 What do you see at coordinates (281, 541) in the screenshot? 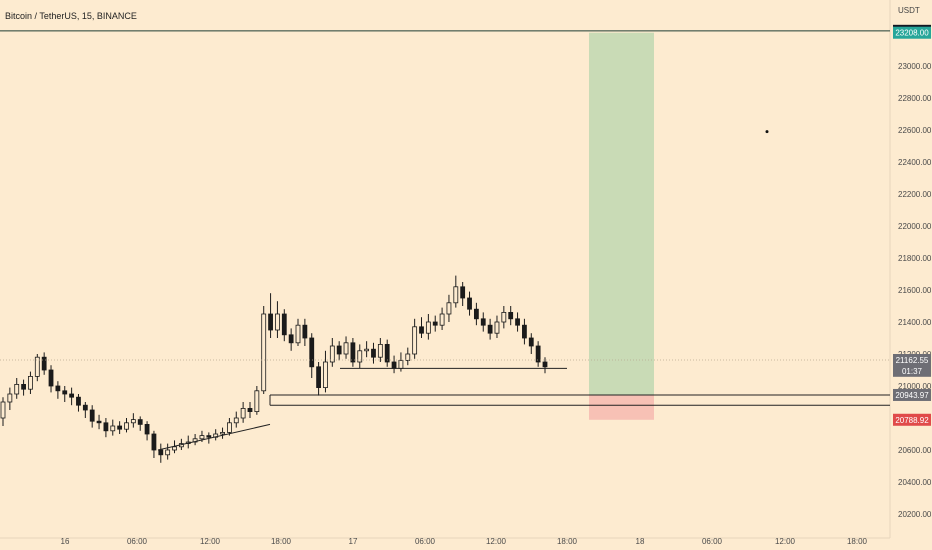
I see `x-tick-label: 18:00` at bounding box center [281, 541].